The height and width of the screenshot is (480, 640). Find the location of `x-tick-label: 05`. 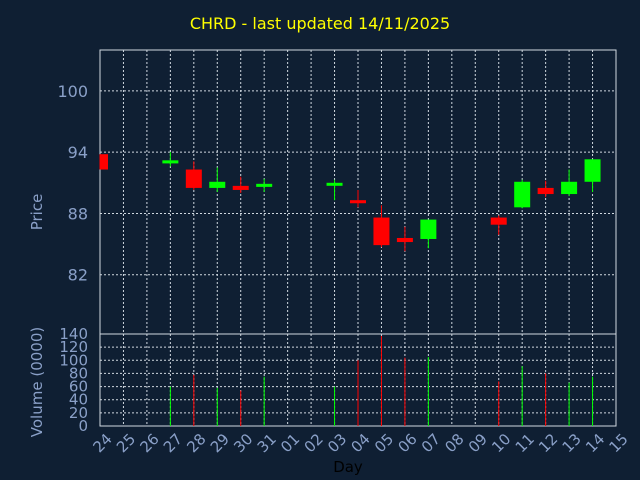

x-tick-label: 05 is located at coordinates (384, 443).